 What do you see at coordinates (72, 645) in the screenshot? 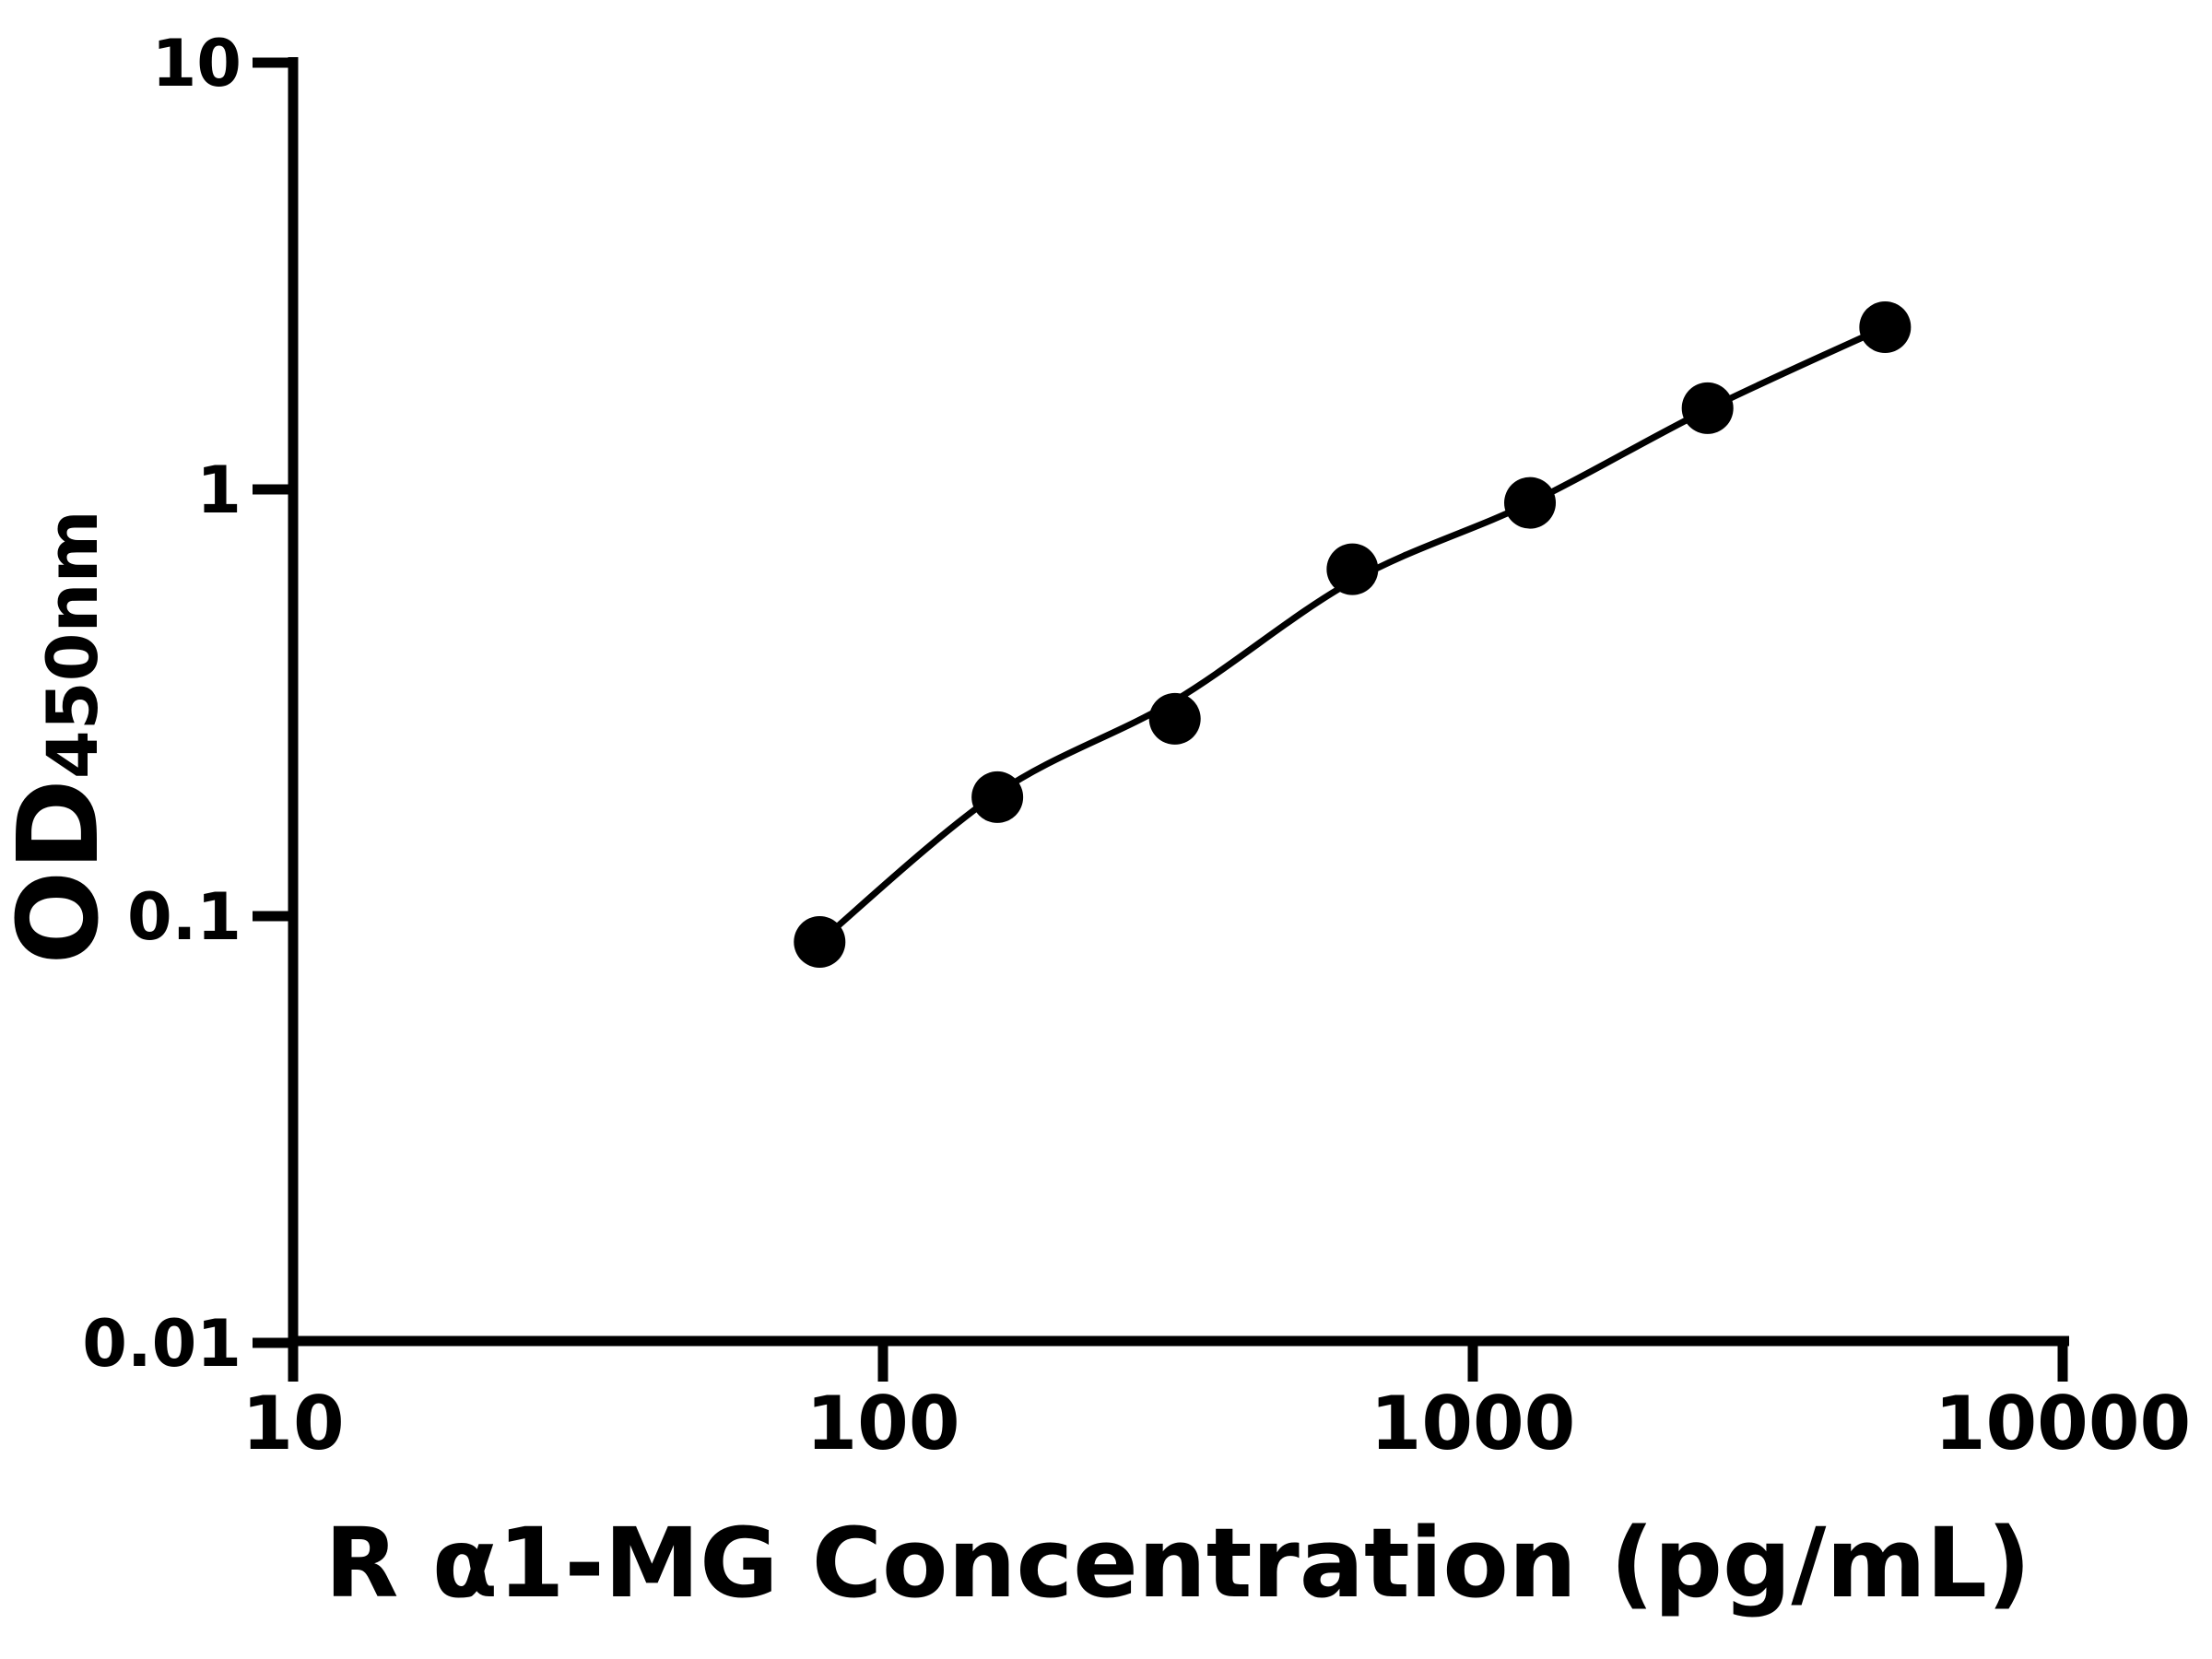
I see `y-axis-title-subscript: 450nm` at bounding box center [72, 645].